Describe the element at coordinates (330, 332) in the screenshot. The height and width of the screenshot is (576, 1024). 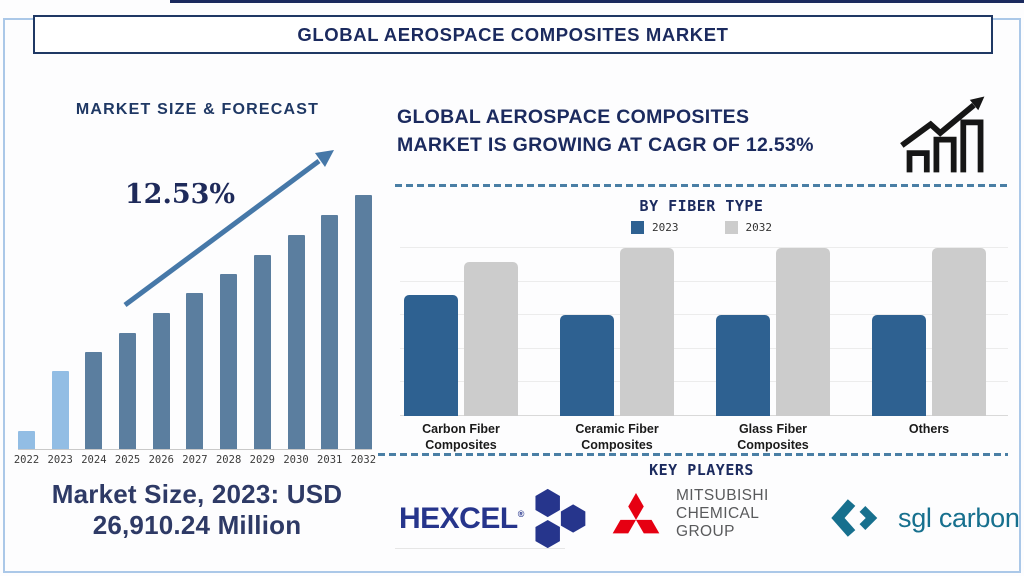
I see `forecast-bar-2031` at that location.